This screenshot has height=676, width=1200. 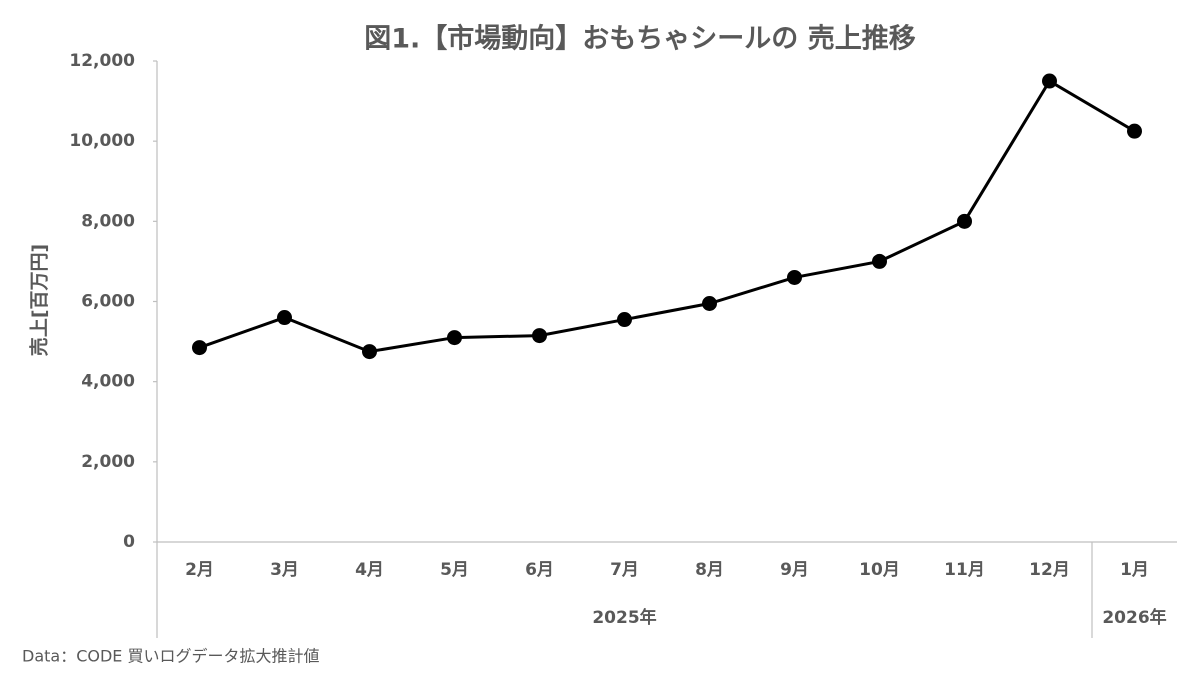 I want to click on x-tick-label: 8月, so click(x=709, y=570).